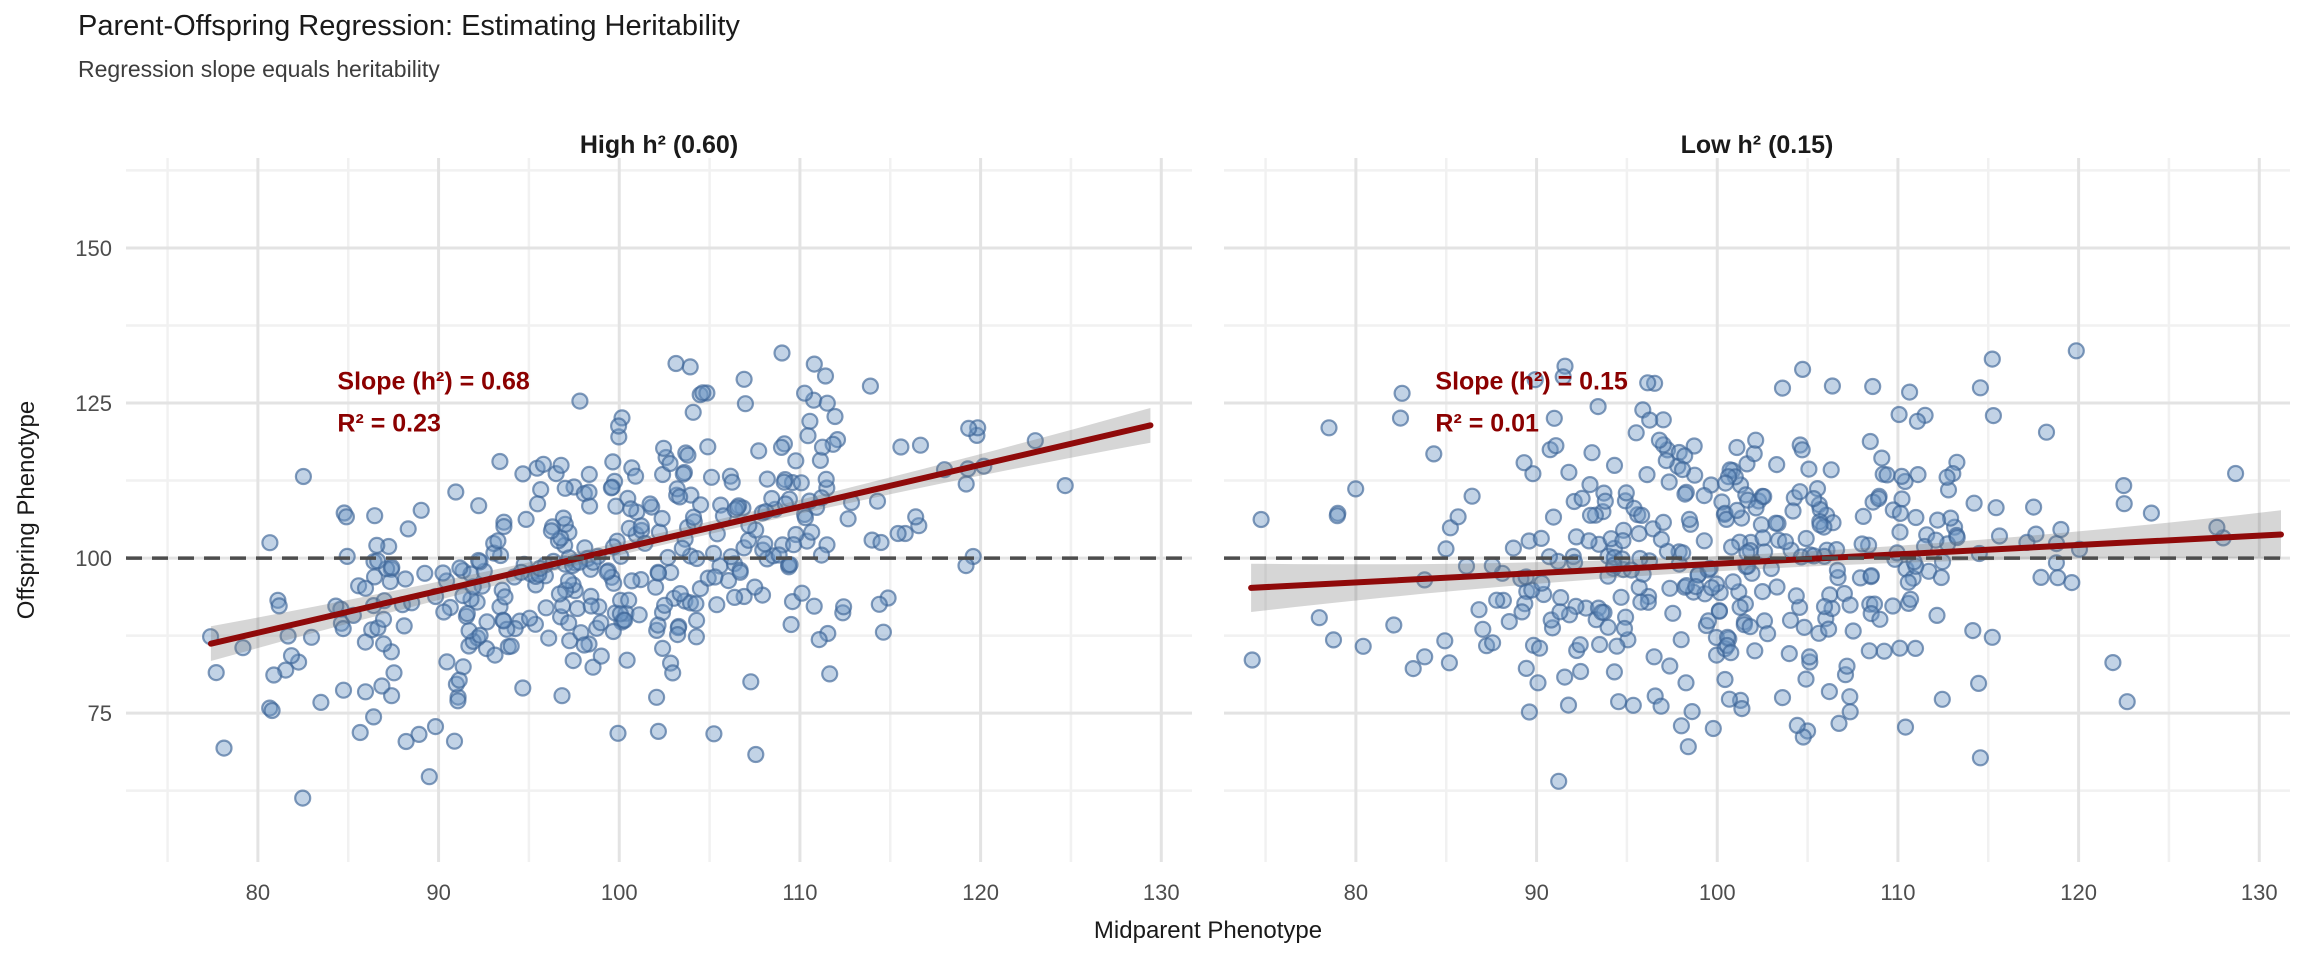 The image size is (2304, 960). Describe the element at coordinates (1531, 381) in the screenshot. I see `annotation-slope: Slope (h²) = 0.15` at that location.